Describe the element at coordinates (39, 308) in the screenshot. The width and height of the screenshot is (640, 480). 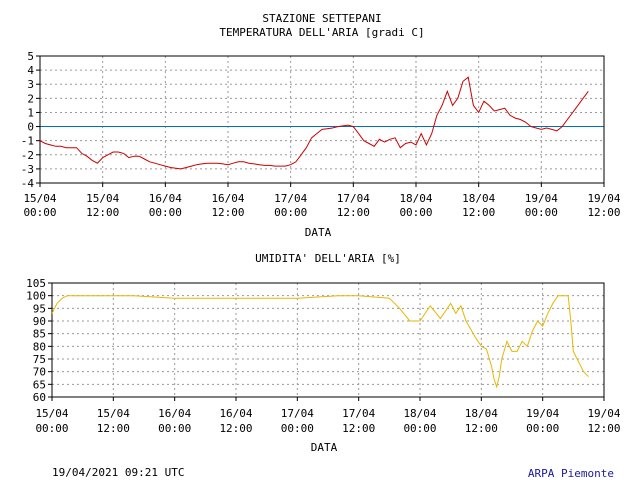
I see `hum-y-tick-label: 95` at that location.